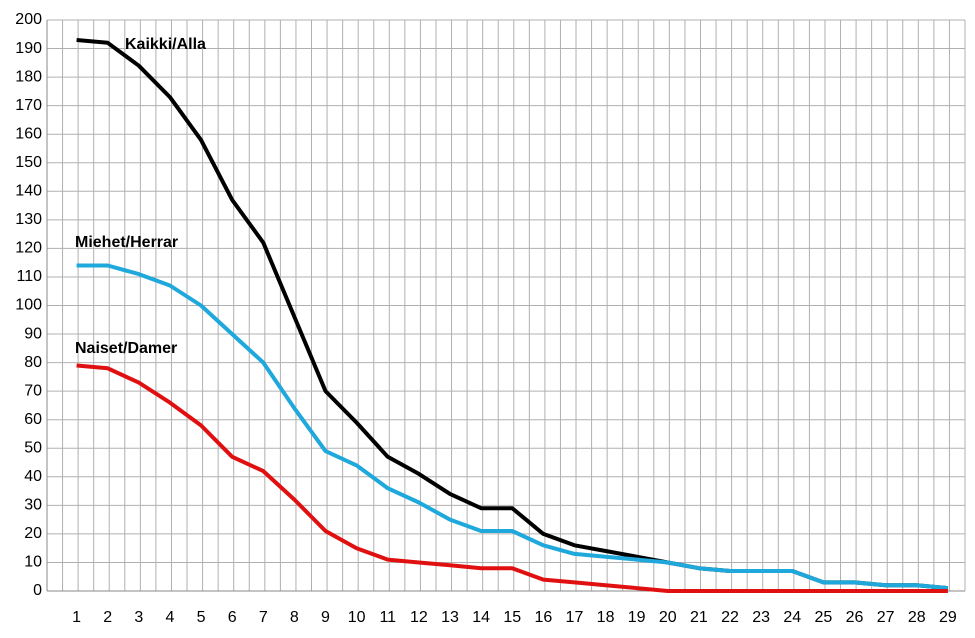  I want to click on x-tick-label: 10, so click(357, 617).